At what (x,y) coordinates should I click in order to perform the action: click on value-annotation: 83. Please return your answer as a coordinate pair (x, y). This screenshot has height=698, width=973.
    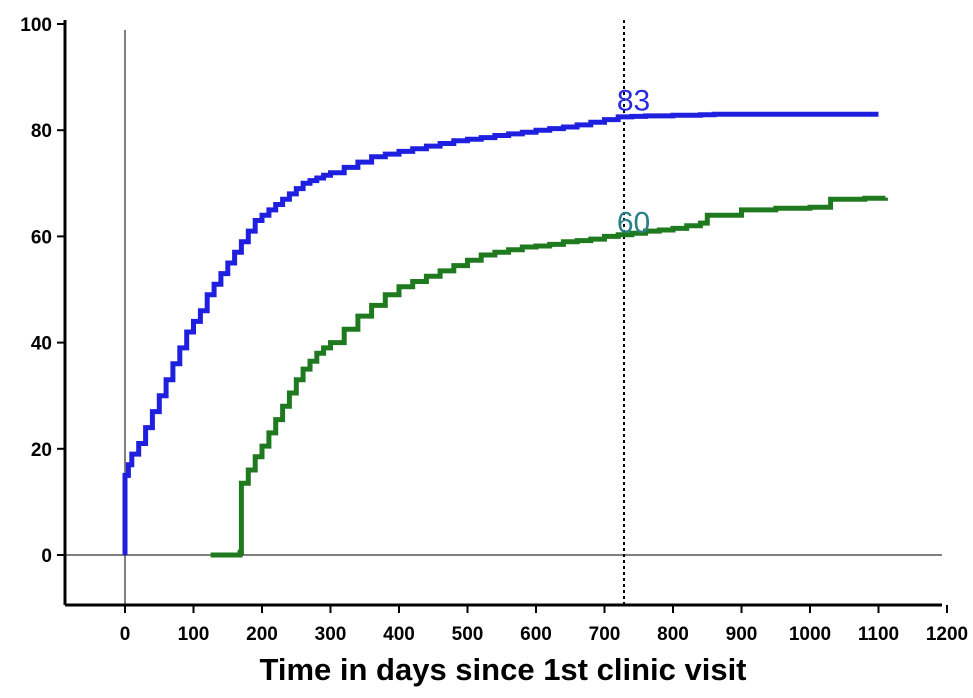
    Looking at the image, I should click on (633, 100).